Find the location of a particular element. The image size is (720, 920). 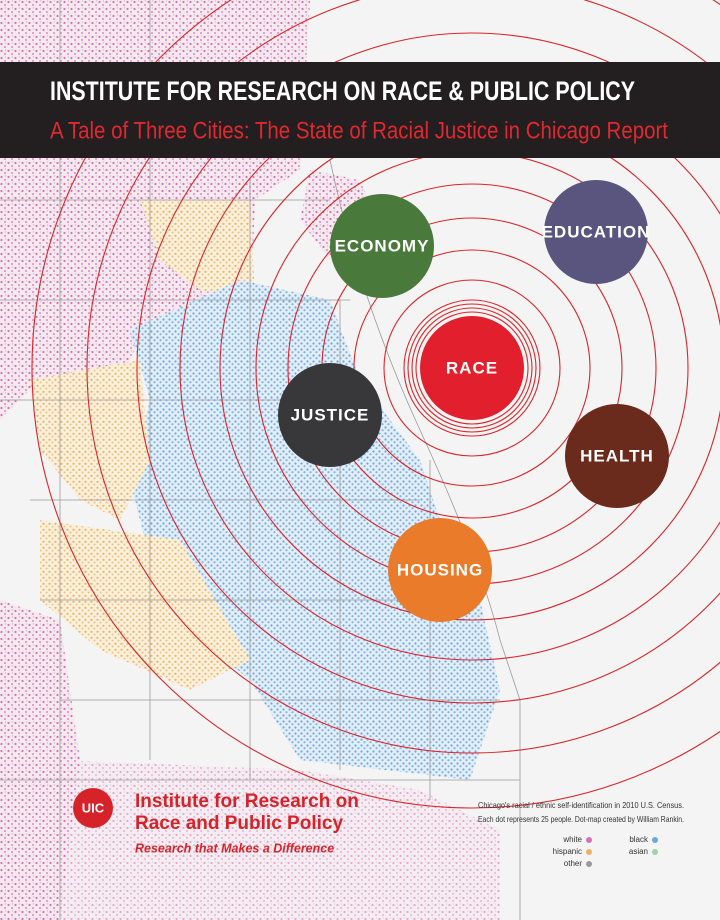

topic-label: JUSTICE is located at coordinates (330, 414).